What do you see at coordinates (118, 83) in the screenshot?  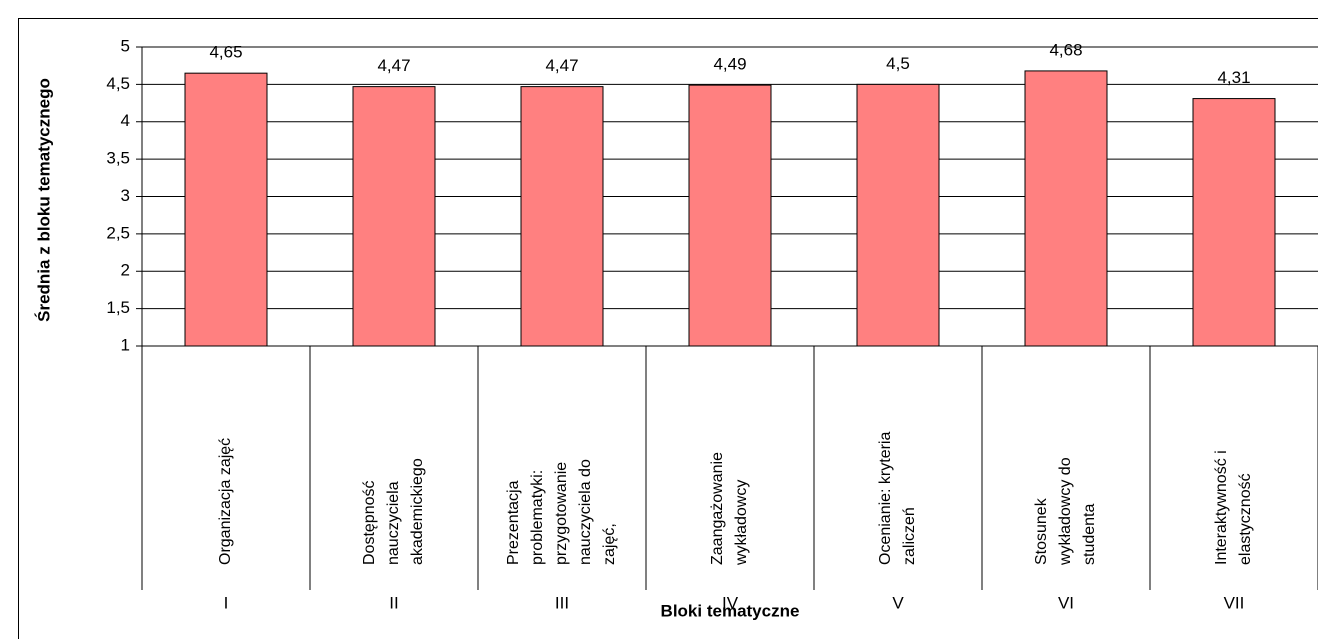 I see `y-tick-label: 4,5` at bounding box center [118, 83].